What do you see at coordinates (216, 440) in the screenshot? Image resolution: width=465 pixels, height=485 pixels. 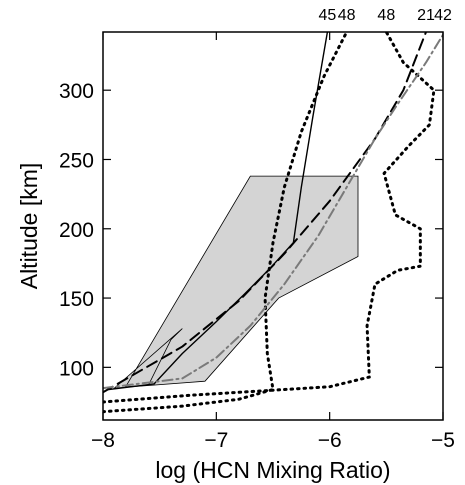 I see `x-tick-label: −7` at bounding box center [216, 440].